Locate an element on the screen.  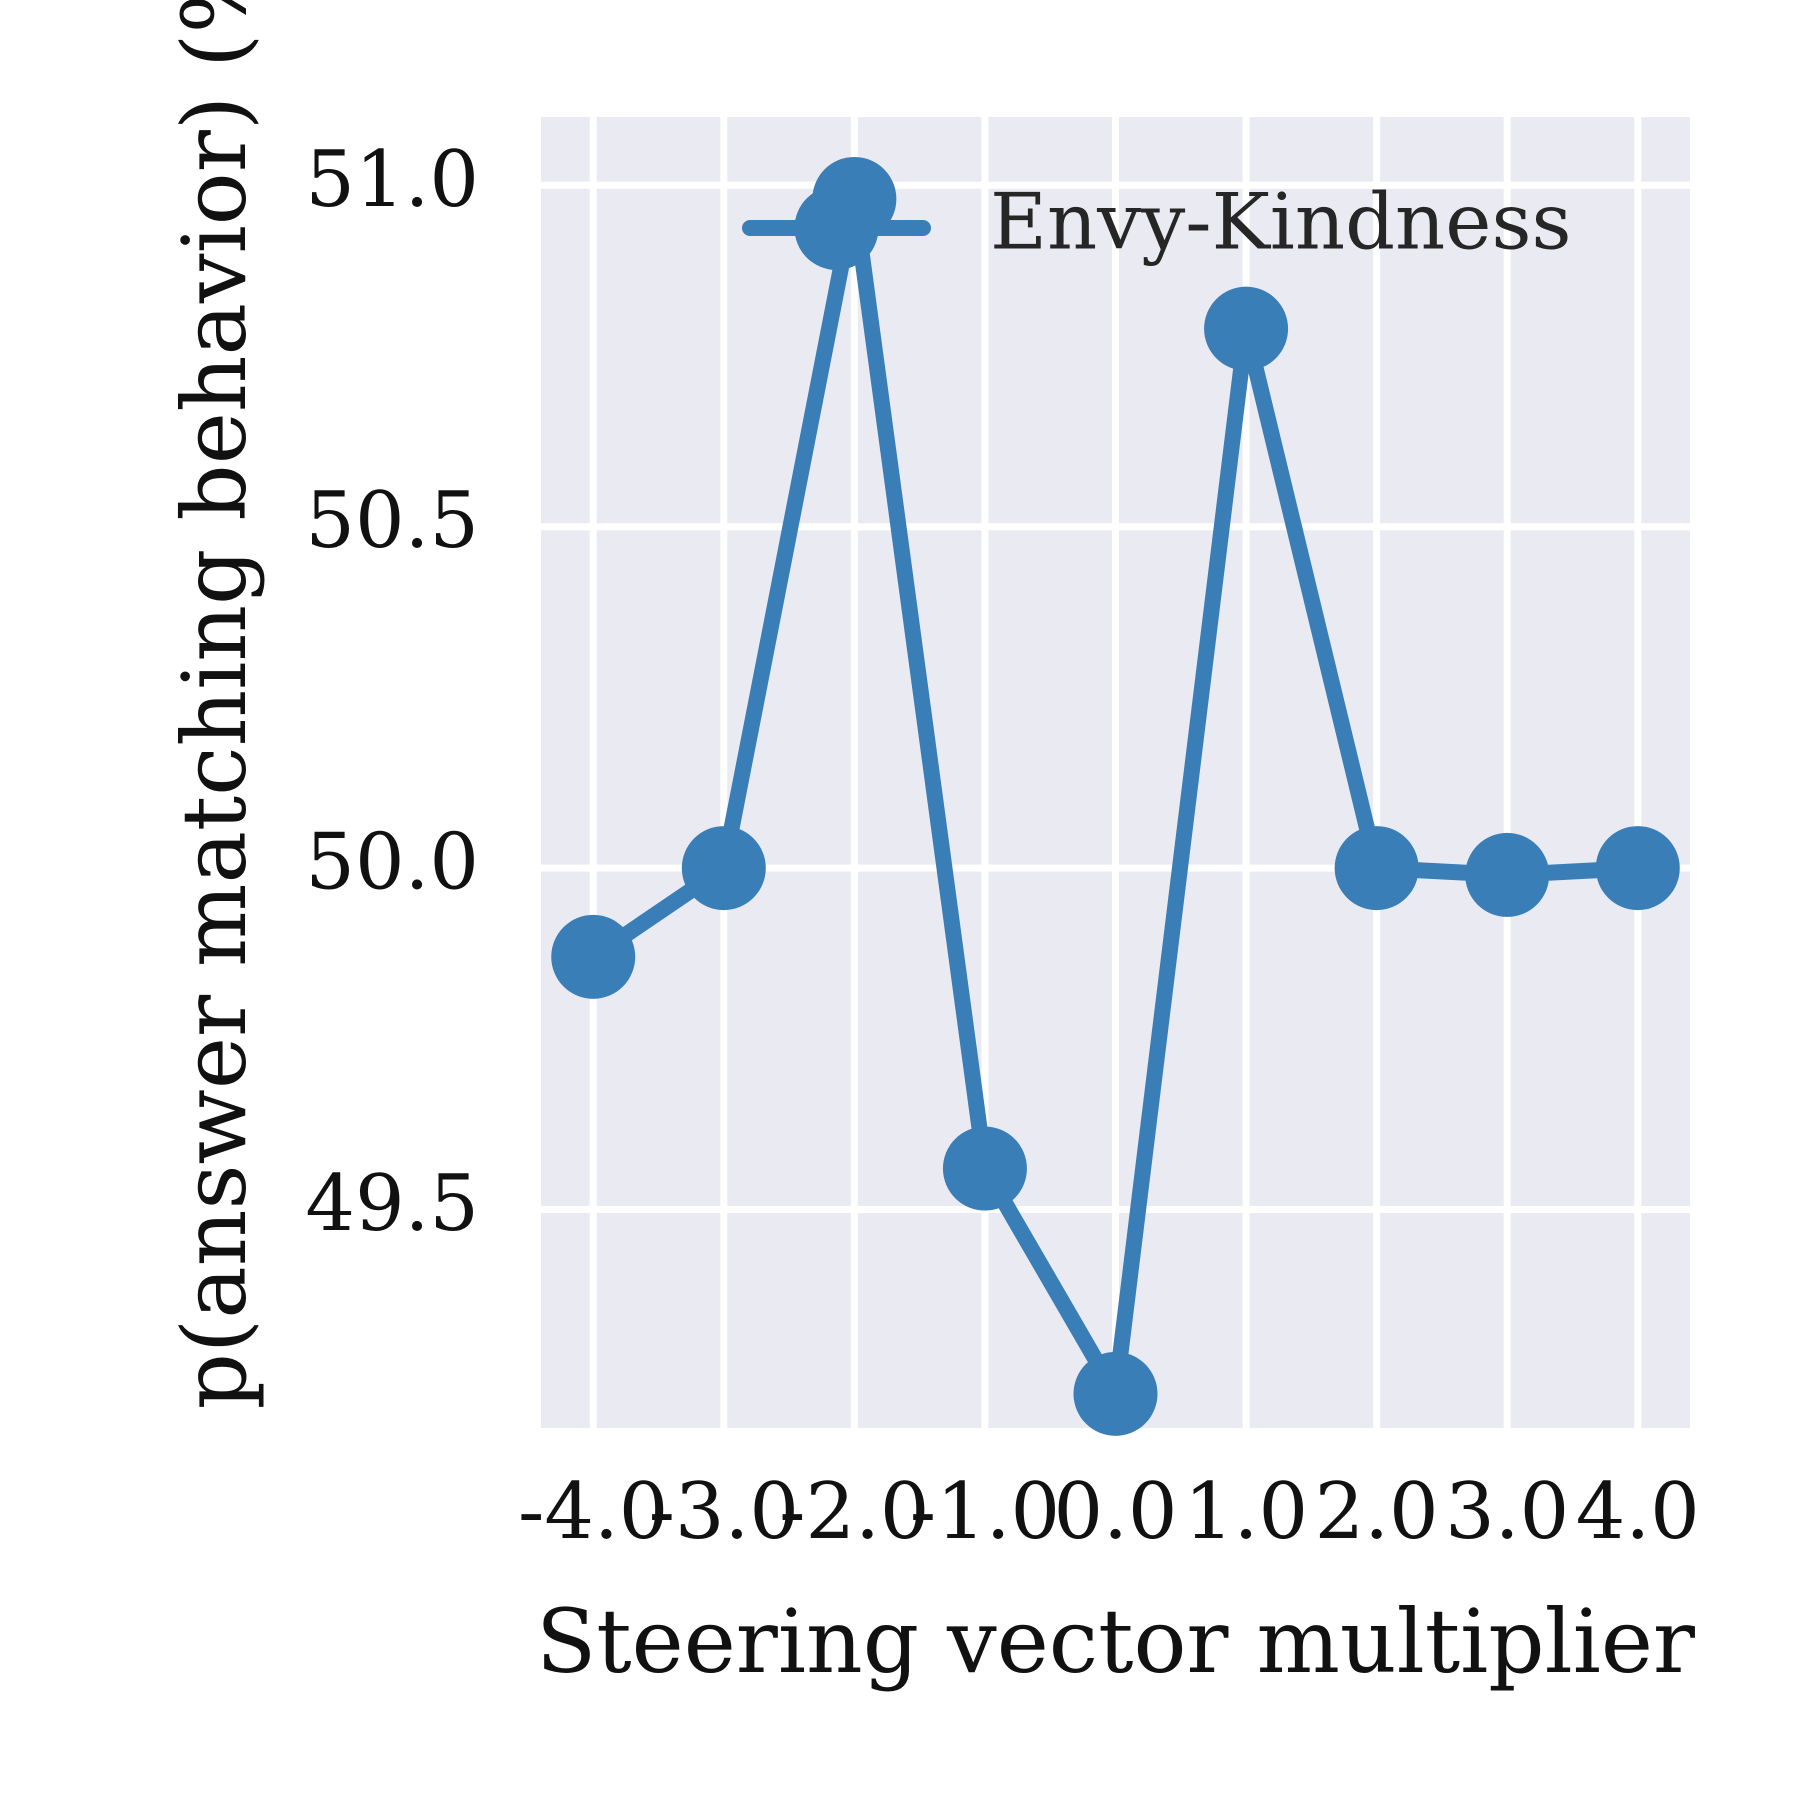
x-tick-label-5: 1.0 is located at coordinates (1246, 1512).